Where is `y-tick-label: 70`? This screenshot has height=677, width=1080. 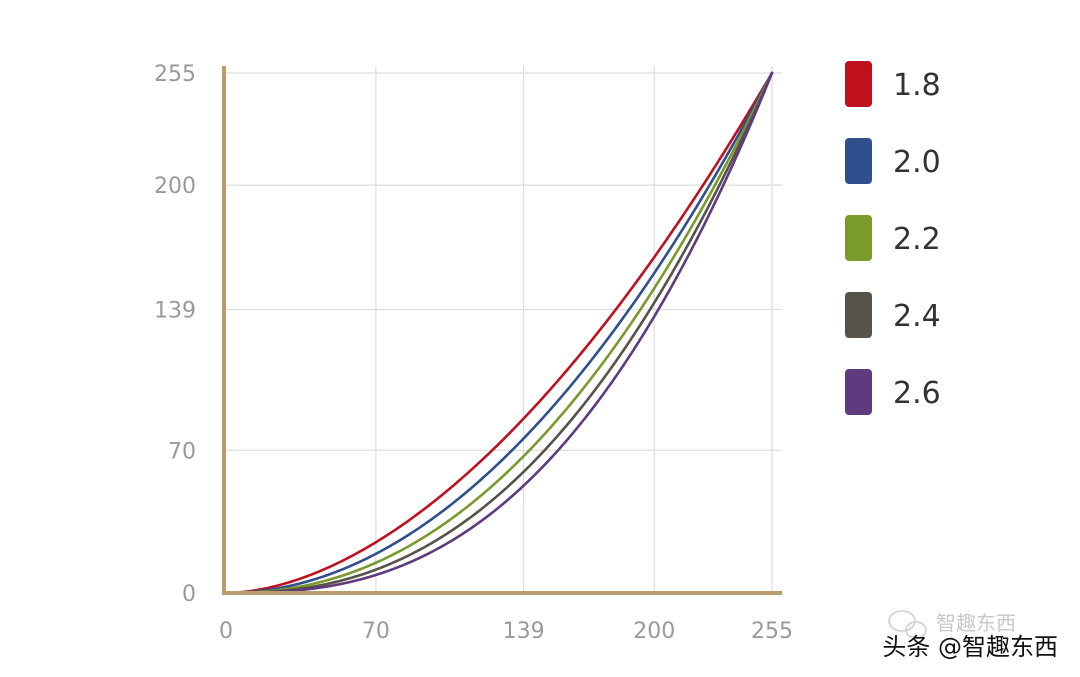
y-tick-label: 70 is located at coordinates (182, 451).